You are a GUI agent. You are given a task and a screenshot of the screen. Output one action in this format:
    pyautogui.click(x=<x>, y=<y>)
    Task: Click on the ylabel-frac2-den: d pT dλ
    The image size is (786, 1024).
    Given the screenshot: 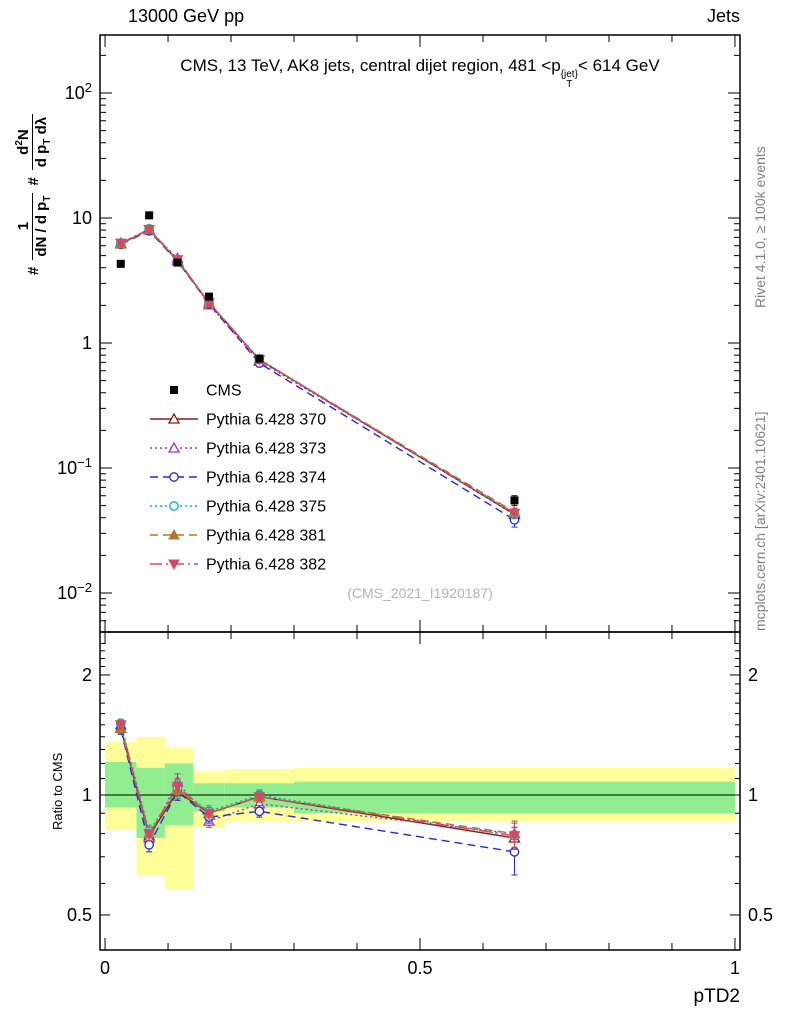 What is the action you would take?
    pyautogui.click(x=43, y=142)
    